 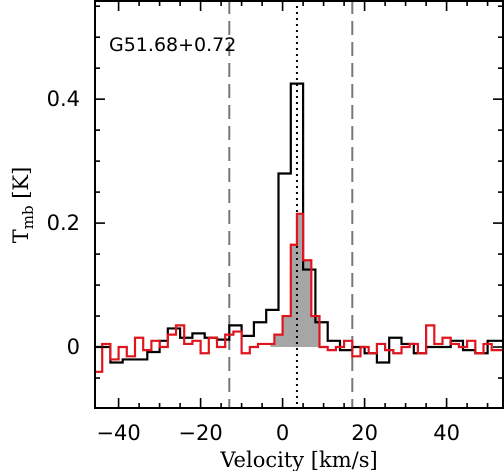 I want to click on shaded-emission-area, so click(x=295, y=280).